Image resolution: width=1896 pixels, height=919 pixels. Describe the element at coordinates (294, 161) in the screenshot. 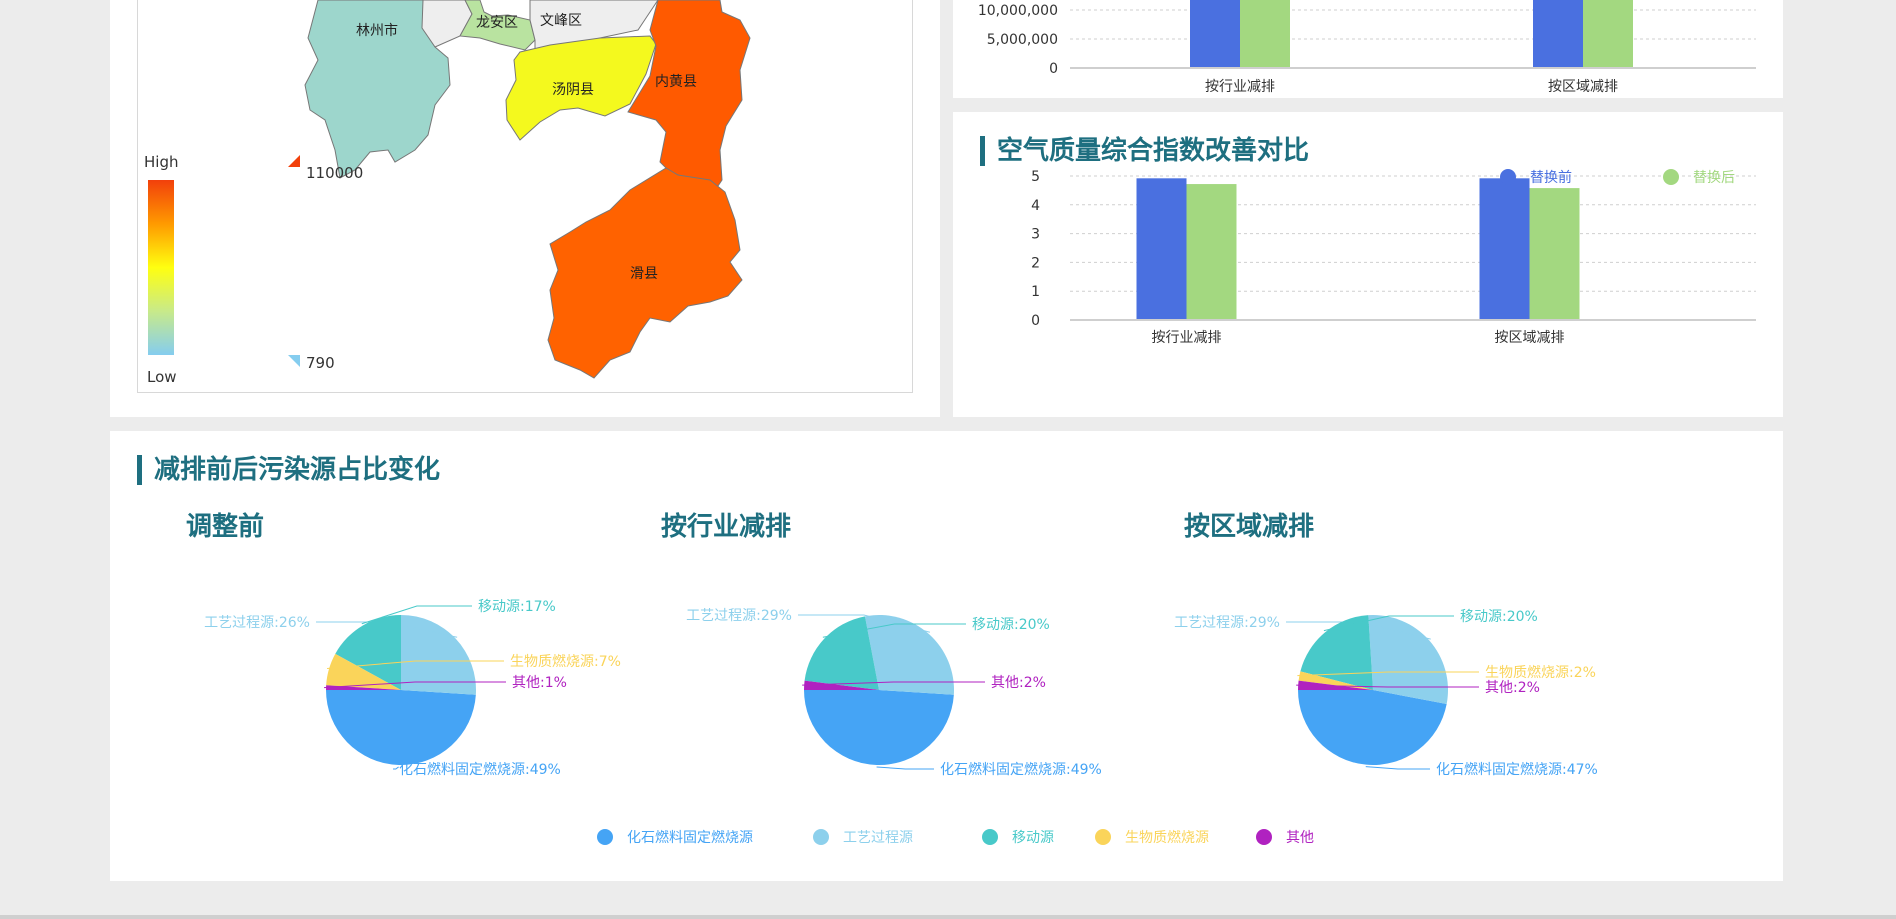

I see `legend-handle-top` at that location.